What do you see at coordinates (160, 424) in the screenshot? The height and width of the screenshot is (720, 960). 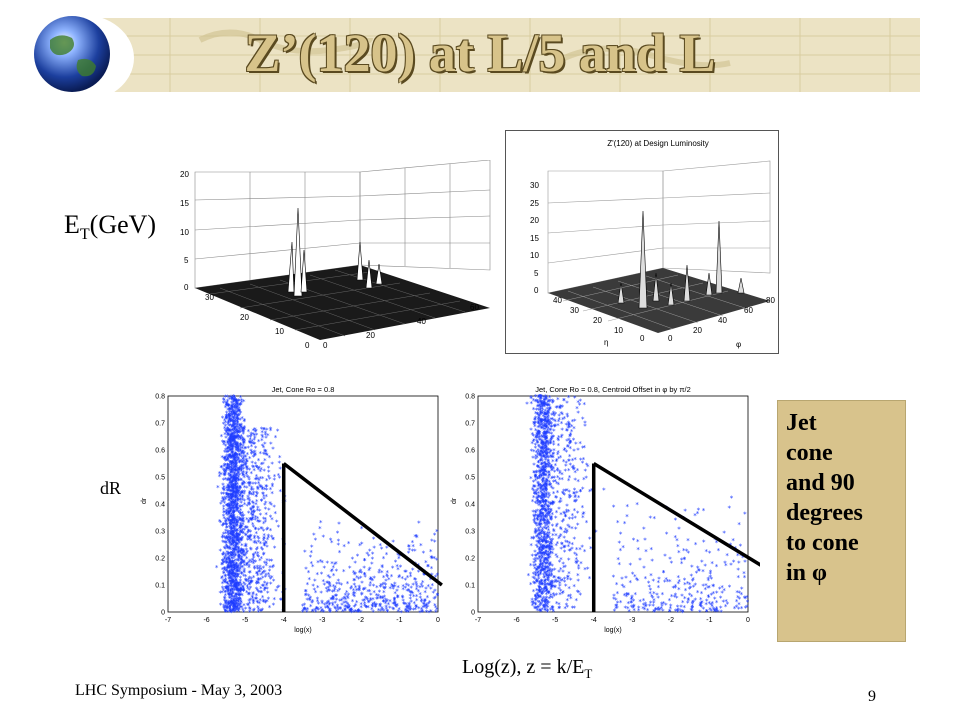 I see `y-tick: 0.7` at bounding box center [160, 424].